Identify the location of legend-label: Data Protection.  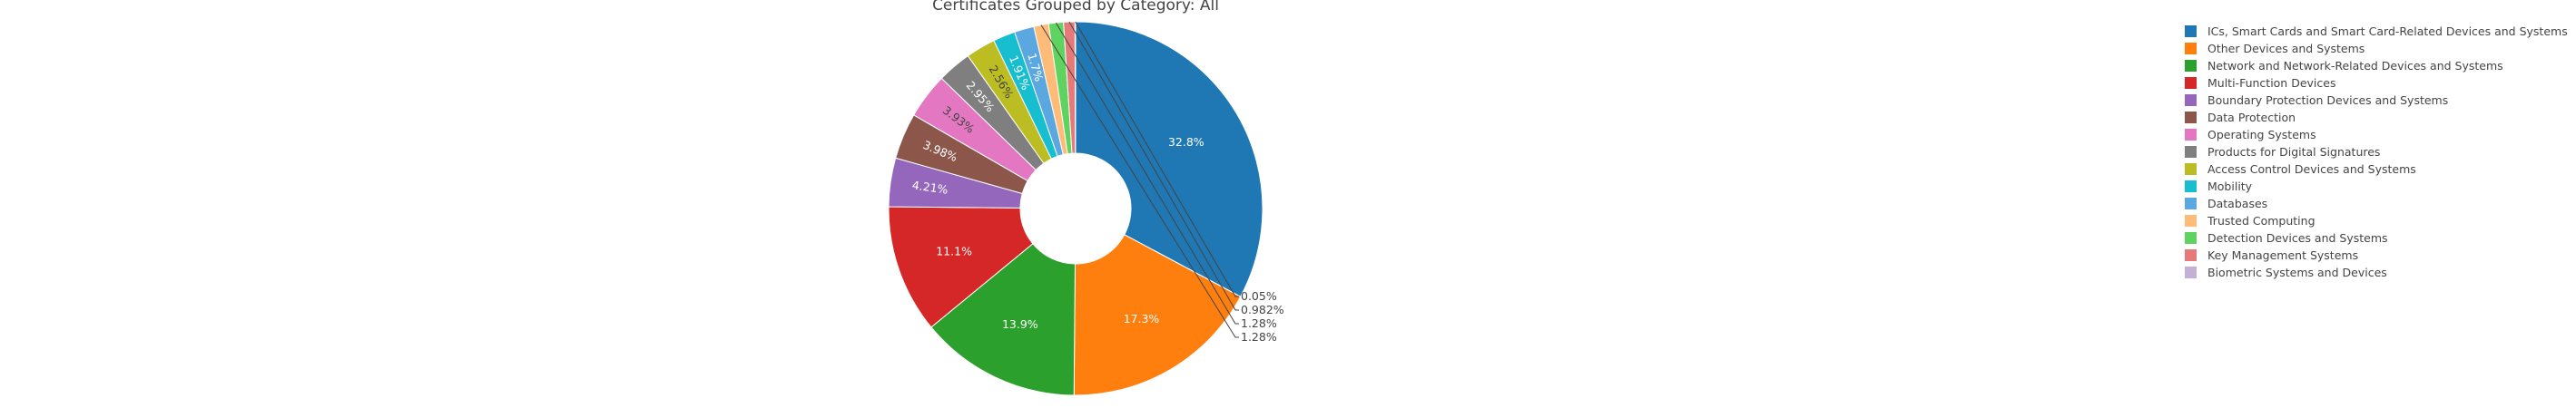
(2251, 117).